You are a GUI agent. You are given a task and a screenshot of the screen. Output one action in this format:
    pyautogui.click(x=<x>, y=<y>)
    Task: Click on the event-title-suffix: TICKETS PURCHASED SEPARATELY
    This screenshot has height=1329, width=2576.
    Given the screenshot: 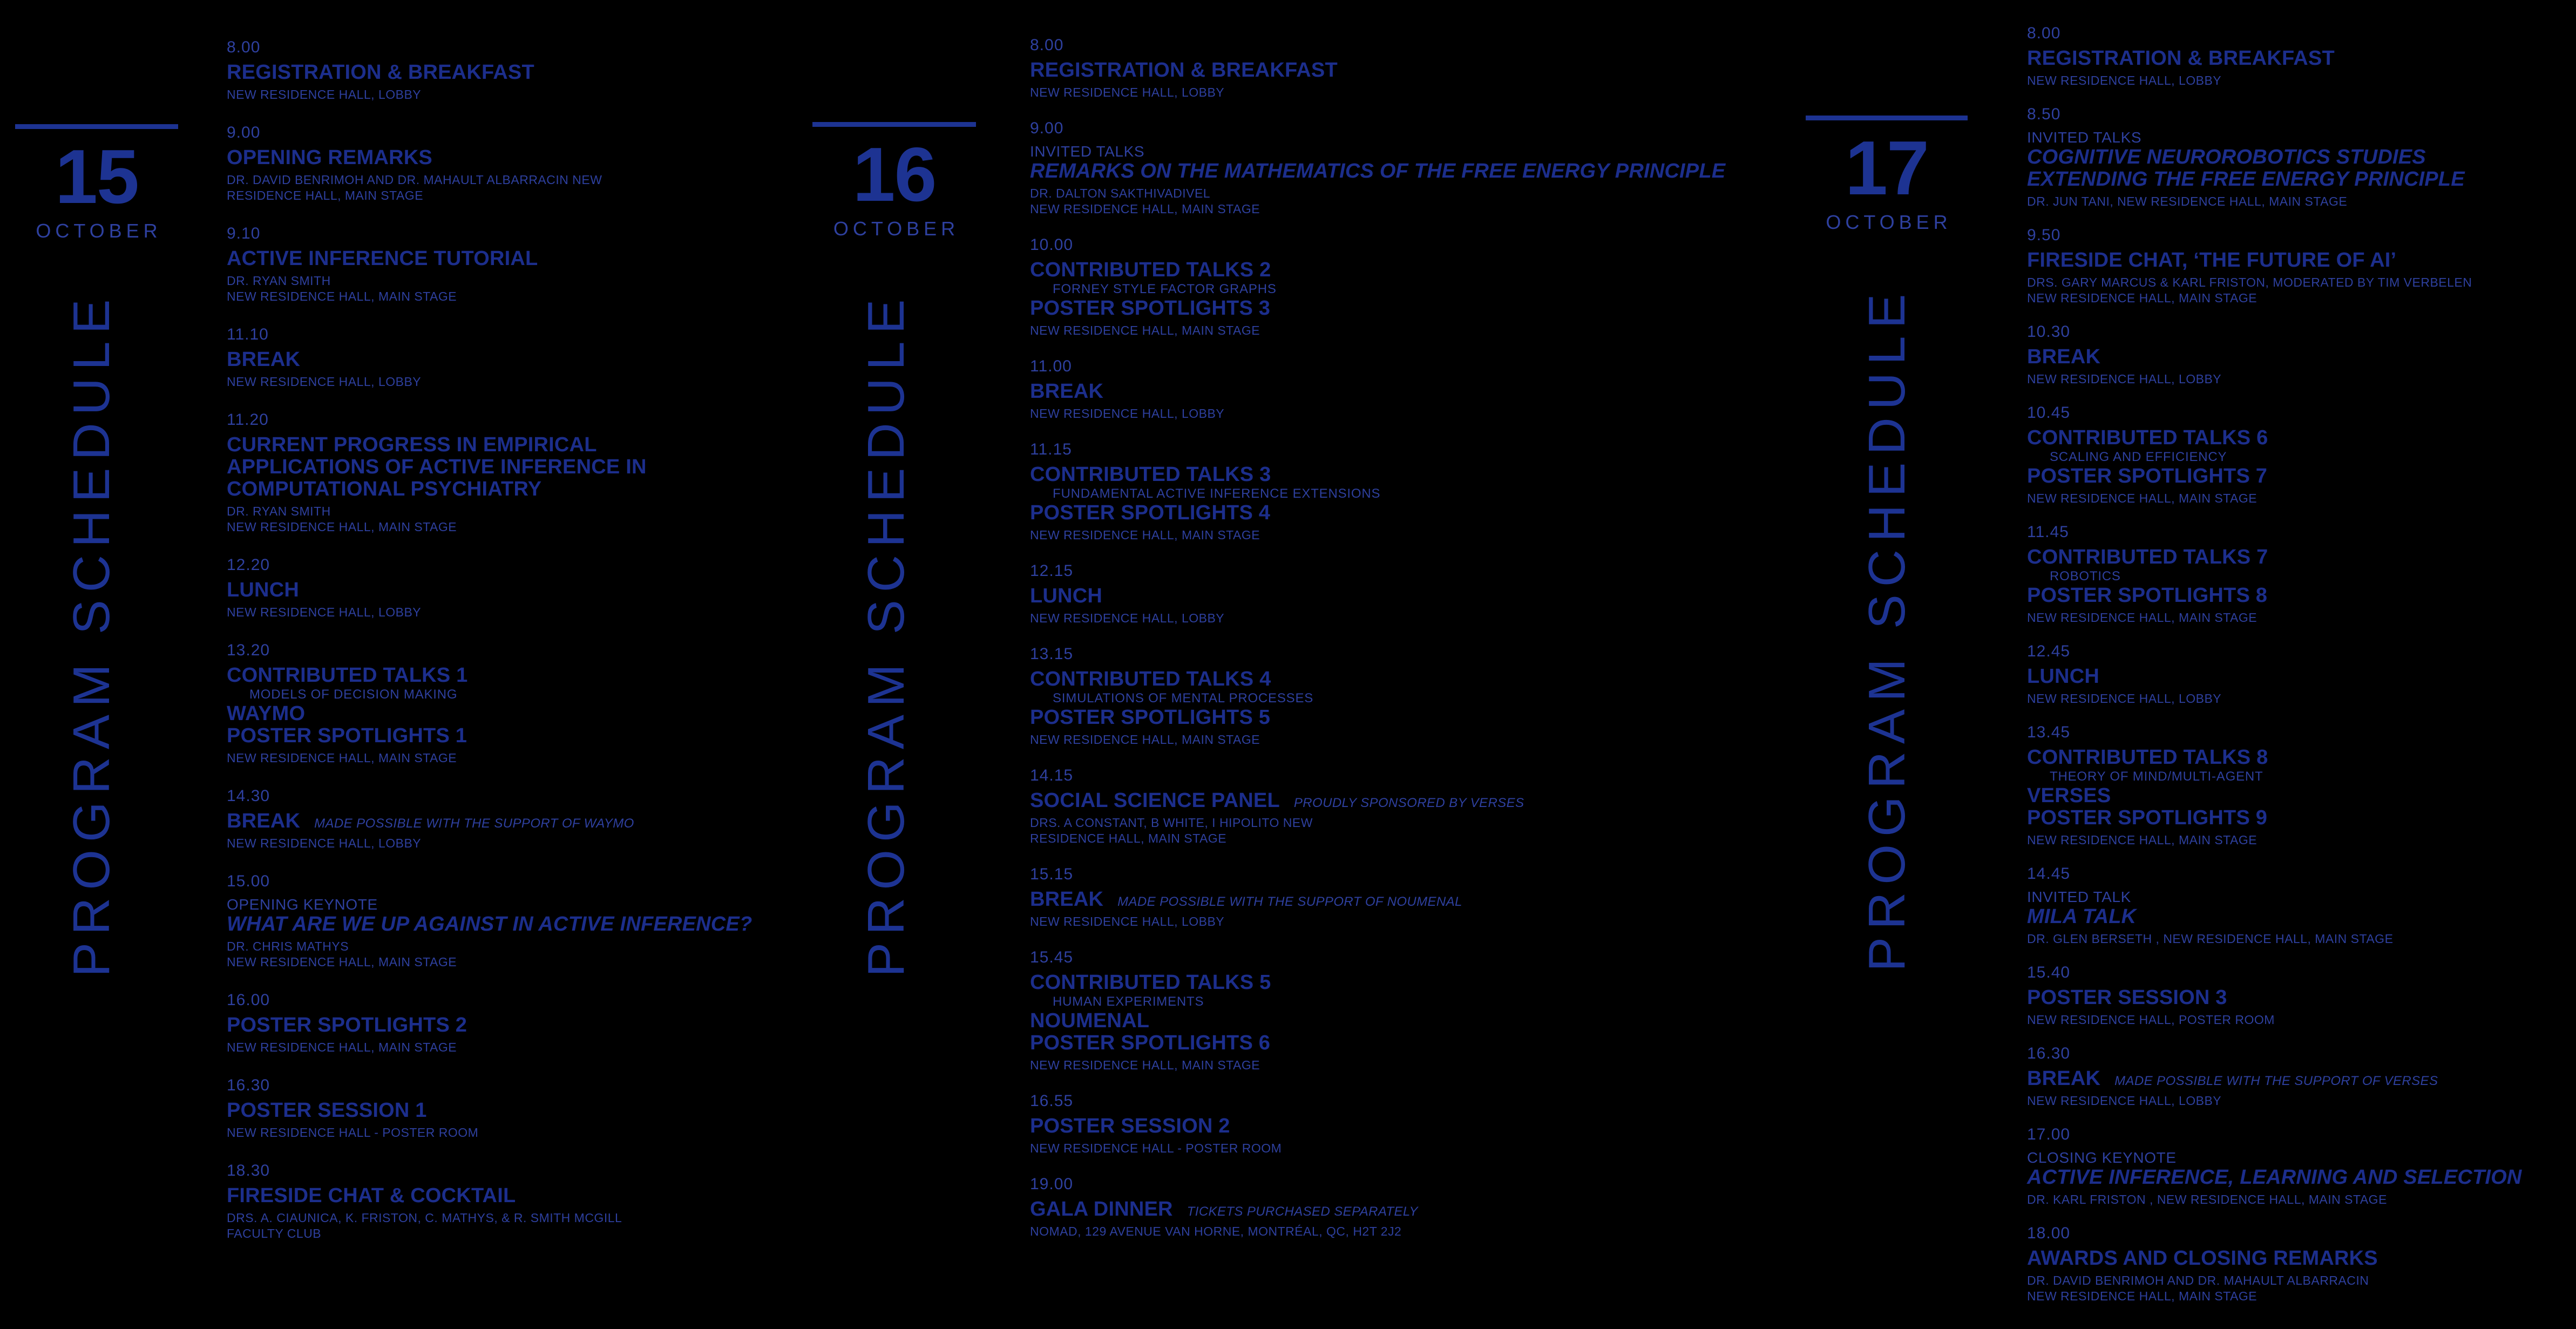 What is the action you would take?
    pyautogui.click(x=1302, y=1211)
    